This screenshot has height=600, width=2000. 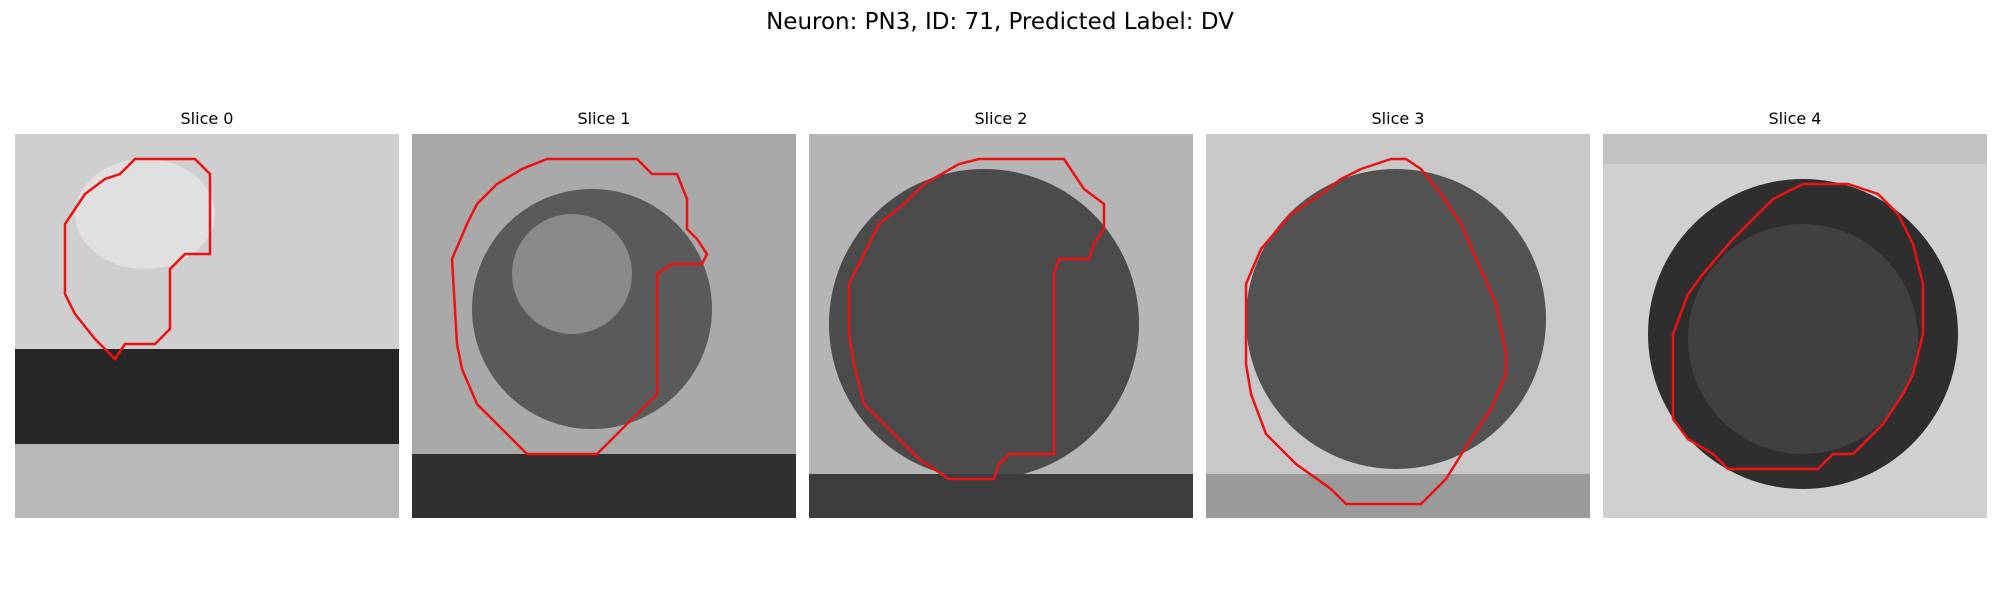 I want to click on slice-title: Slice 4, so click(x=1795, y=118).